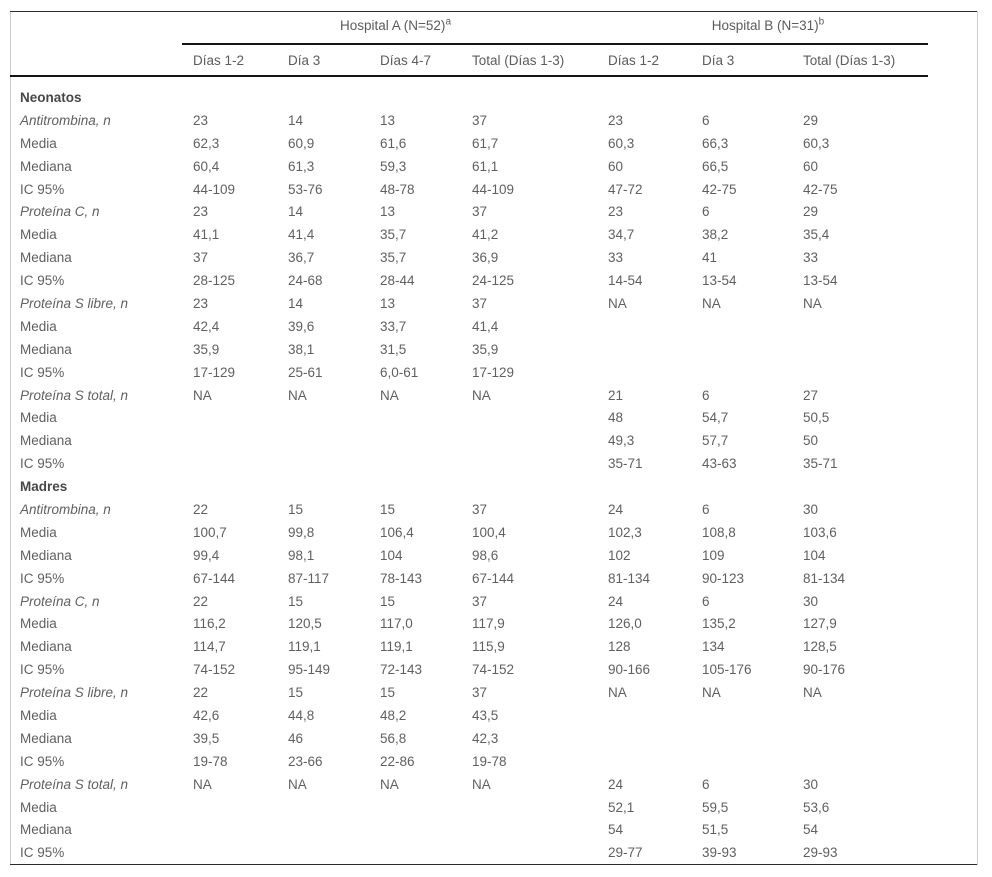 This screenshot has width=992, height=877. I want to click on table-row: Media 52,1 59,5 53,6, so click(494, 807).